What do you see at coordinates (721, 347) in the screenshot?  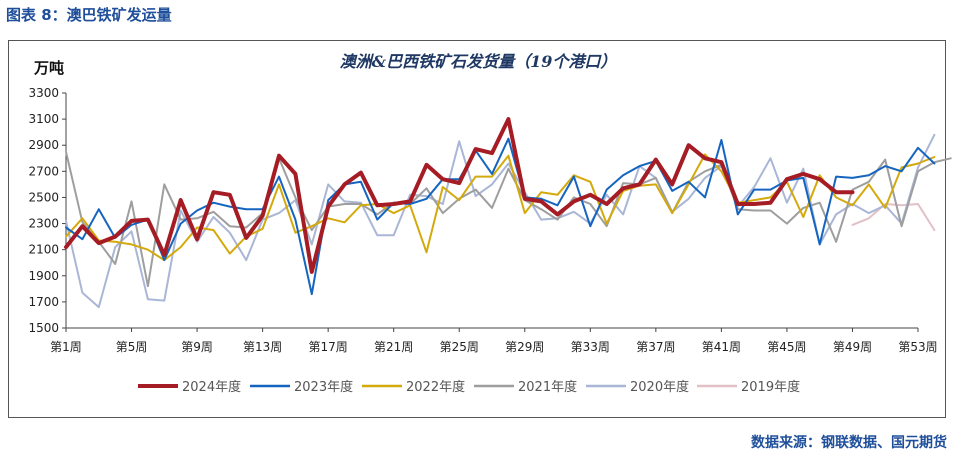 I see `x-tick-label: 第41周` at bounding box center [721, 347].